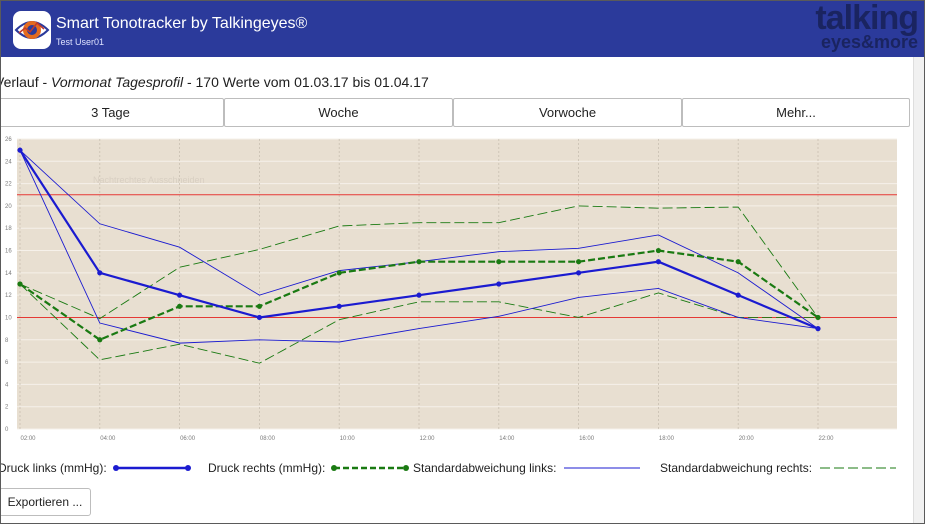 This screenshot has width=925, height=524. What do you see at coordinates (867, 18) in the screenshot?
I see `logo-text-top: talking` at bounding box center [867, 18].